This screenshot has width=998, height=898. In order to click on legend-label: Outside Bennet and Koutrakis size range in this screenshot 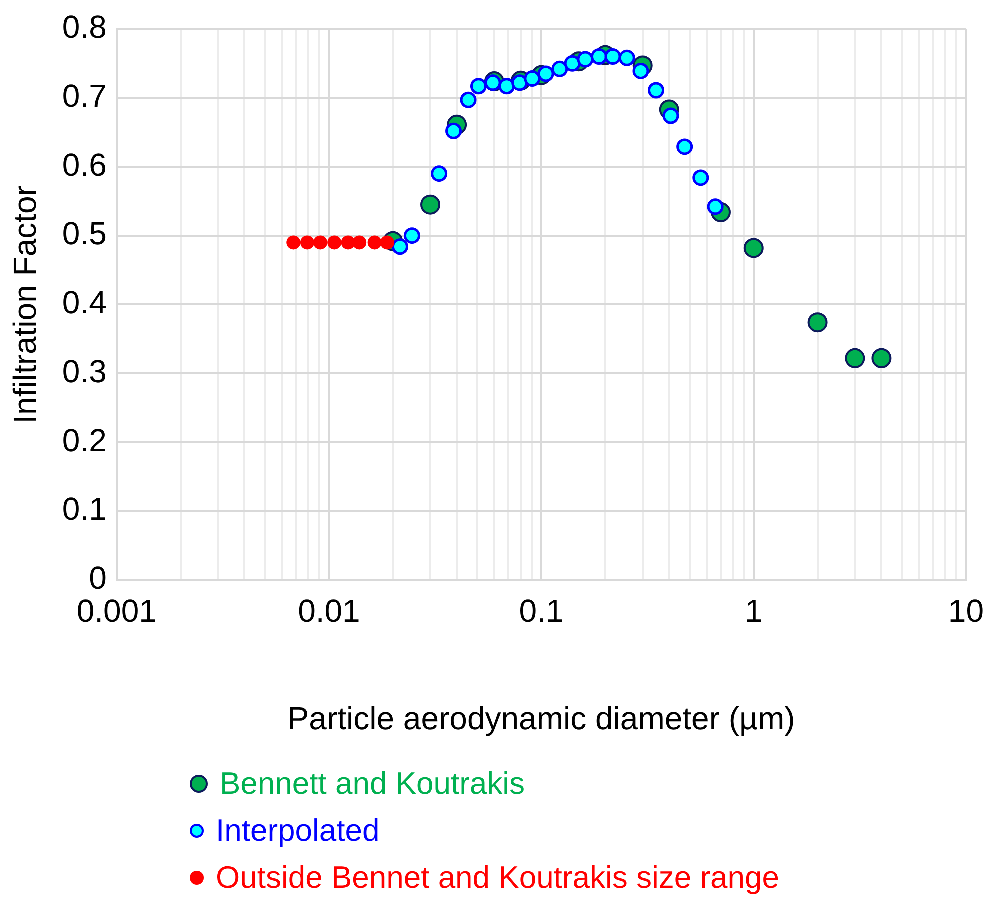, I will do `click(498, 878)`.